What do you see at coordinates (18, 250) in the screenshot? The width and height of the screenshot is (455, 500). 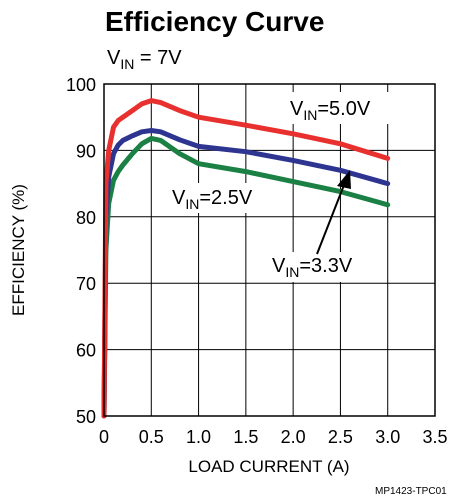 I see `y-axis-label: EFFICIENCY (%)` at bounding box center [18, 250].